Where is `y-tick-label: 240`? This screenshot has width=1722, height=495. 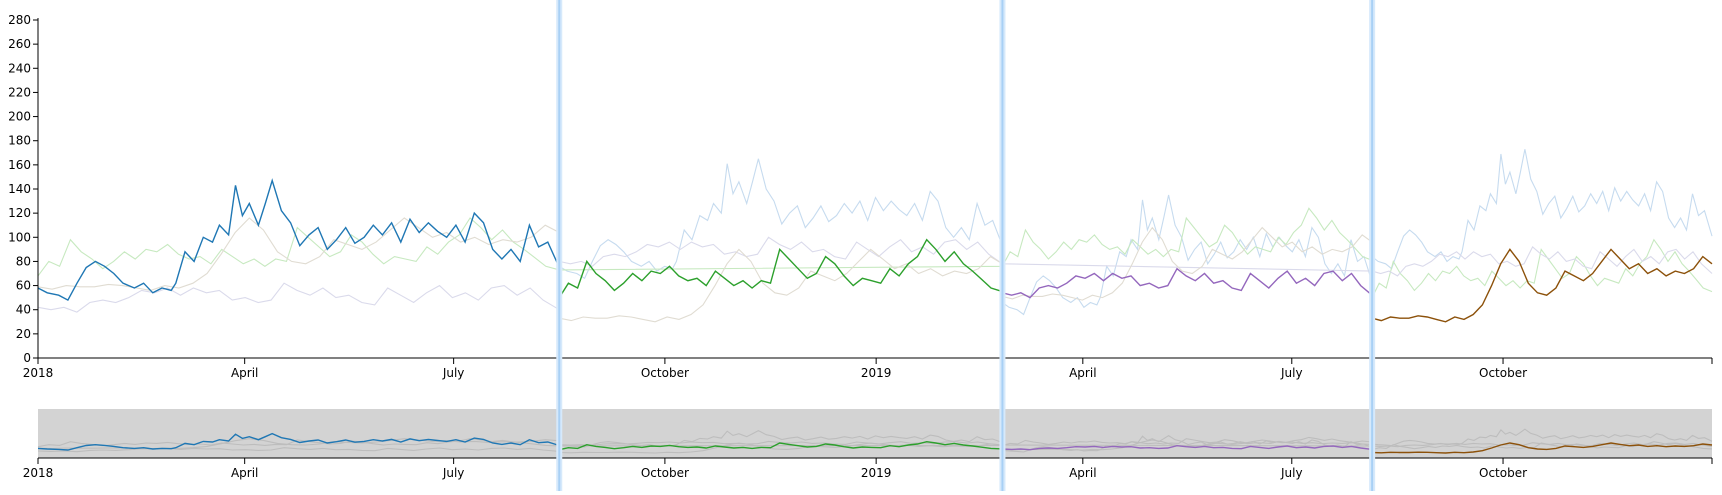
y-tick-label: 240 is located at coordinates (19, 68).